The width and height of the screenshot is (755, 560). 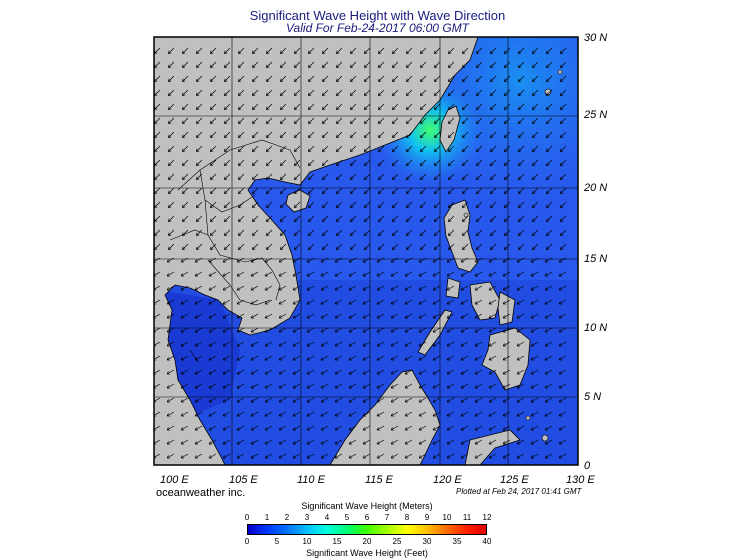 I want to click on colorbar-meter-tick: 9, so click(x=427, y=517).